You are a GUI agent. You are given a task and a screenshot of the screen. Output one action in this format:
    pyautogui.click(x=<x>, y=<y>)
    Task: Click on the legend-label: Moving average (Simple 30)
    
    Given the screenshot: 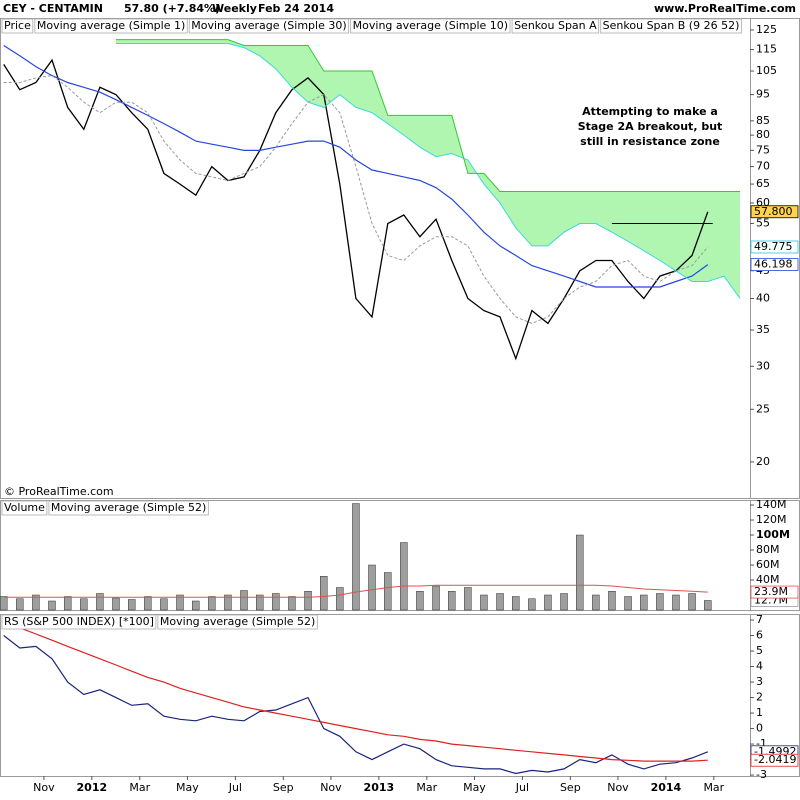 What is the action you would take?
    pyautogui.click(x=268, y=25)
    